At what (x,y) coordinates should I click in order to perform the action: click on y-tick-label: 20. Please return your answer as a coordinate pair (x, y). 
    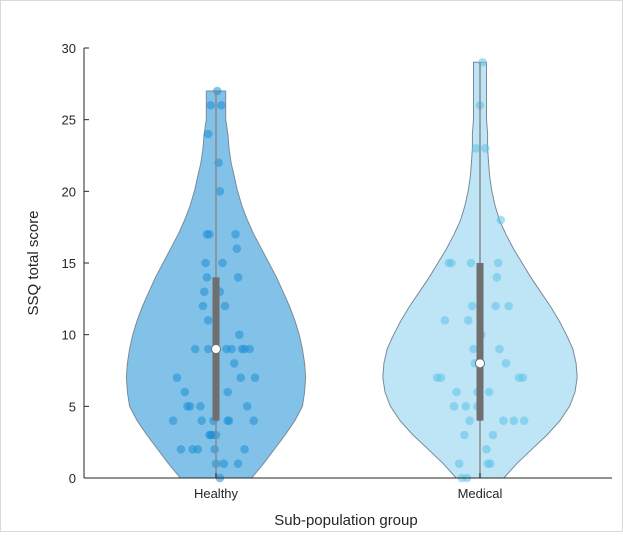
    Looking at the image, I should click on (69, 191).